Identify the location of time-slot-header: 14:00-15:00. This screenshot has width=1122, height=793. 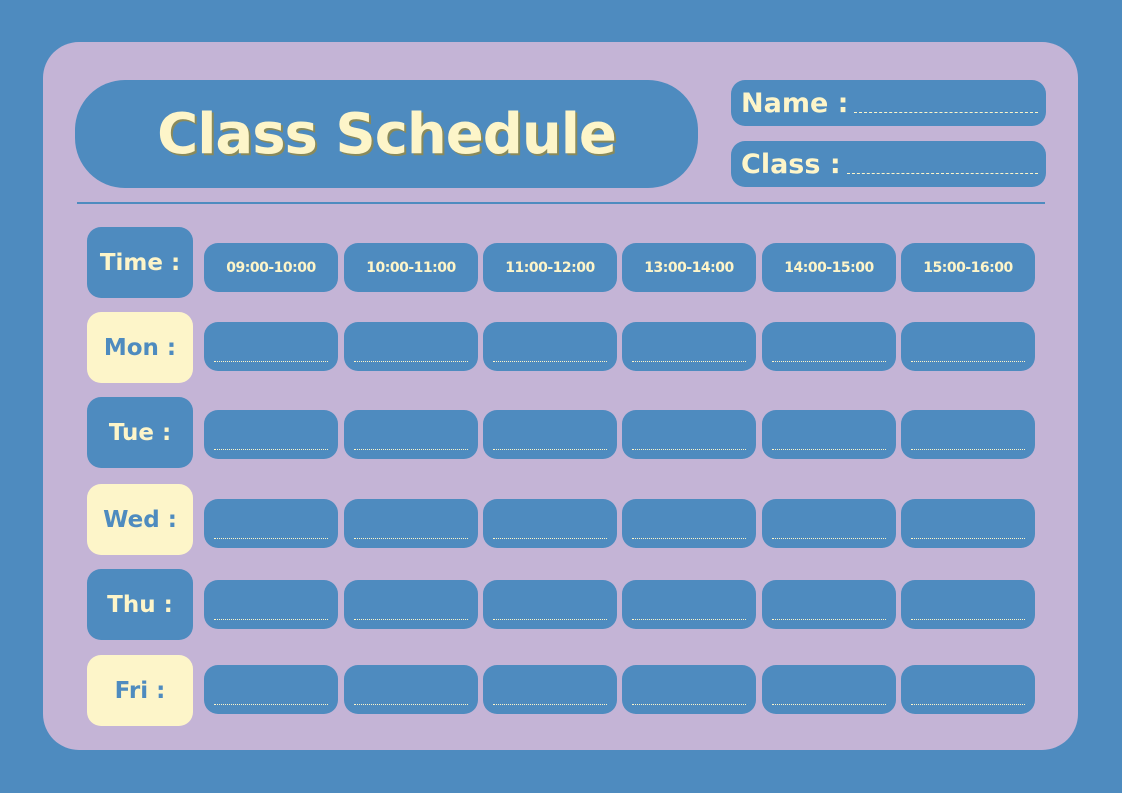
(829, 267).